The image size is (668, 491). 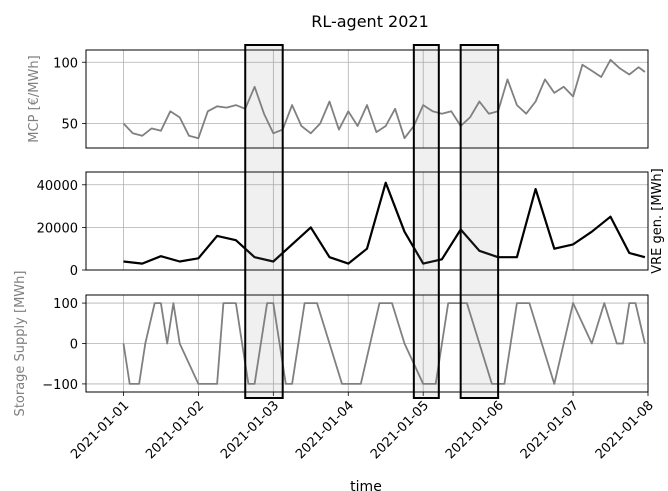 I want to click on x-axis-label: time, so click(x=366, y=485).